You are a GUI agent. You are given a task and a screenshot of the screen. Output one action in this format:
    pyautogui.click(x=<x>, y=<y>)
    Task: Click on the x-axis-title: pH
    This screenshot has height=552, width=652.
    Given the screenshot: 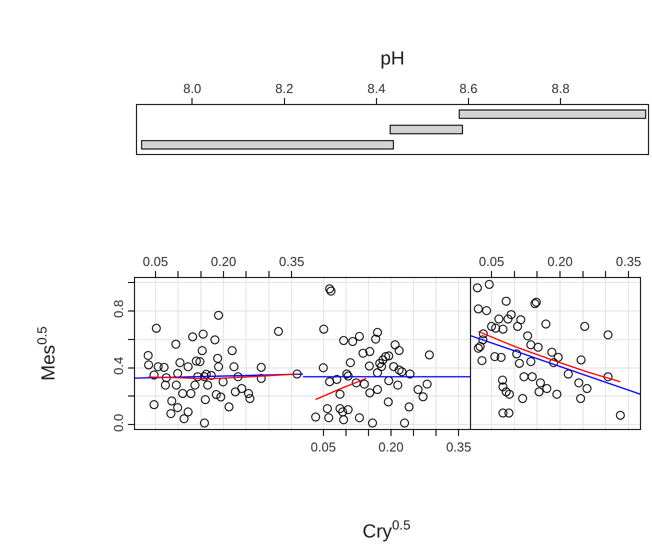 What is the action you would take?
    pyautogui.click(x=392, y=59)
    